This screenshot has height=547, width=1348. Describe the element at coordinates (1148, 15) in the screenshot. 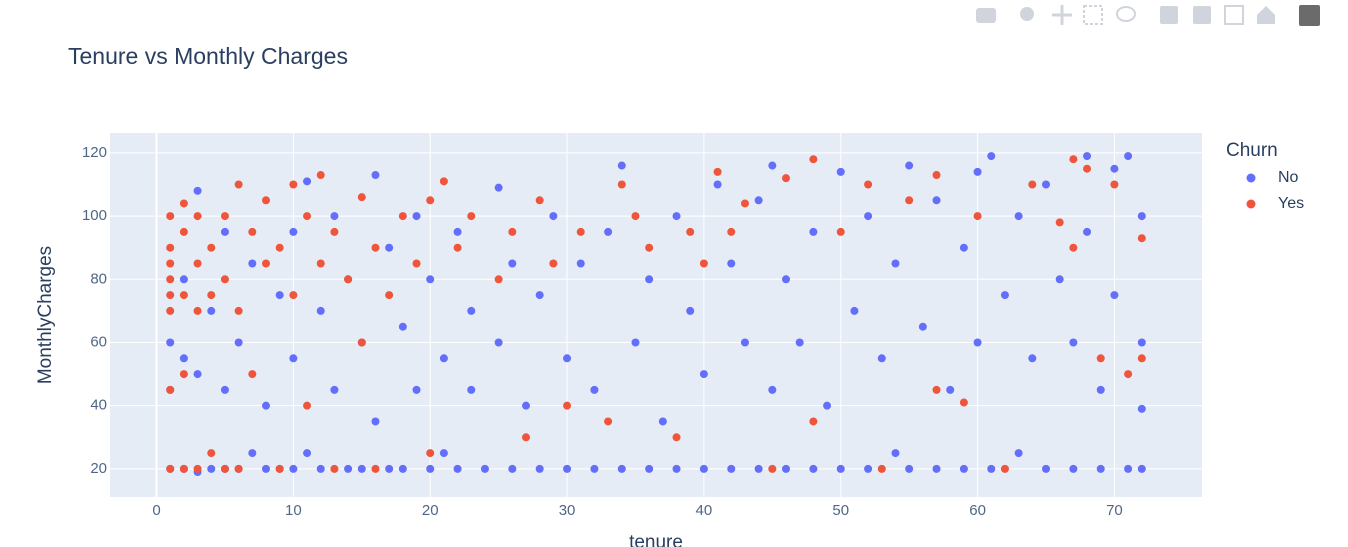

I see `modebar` at that location.